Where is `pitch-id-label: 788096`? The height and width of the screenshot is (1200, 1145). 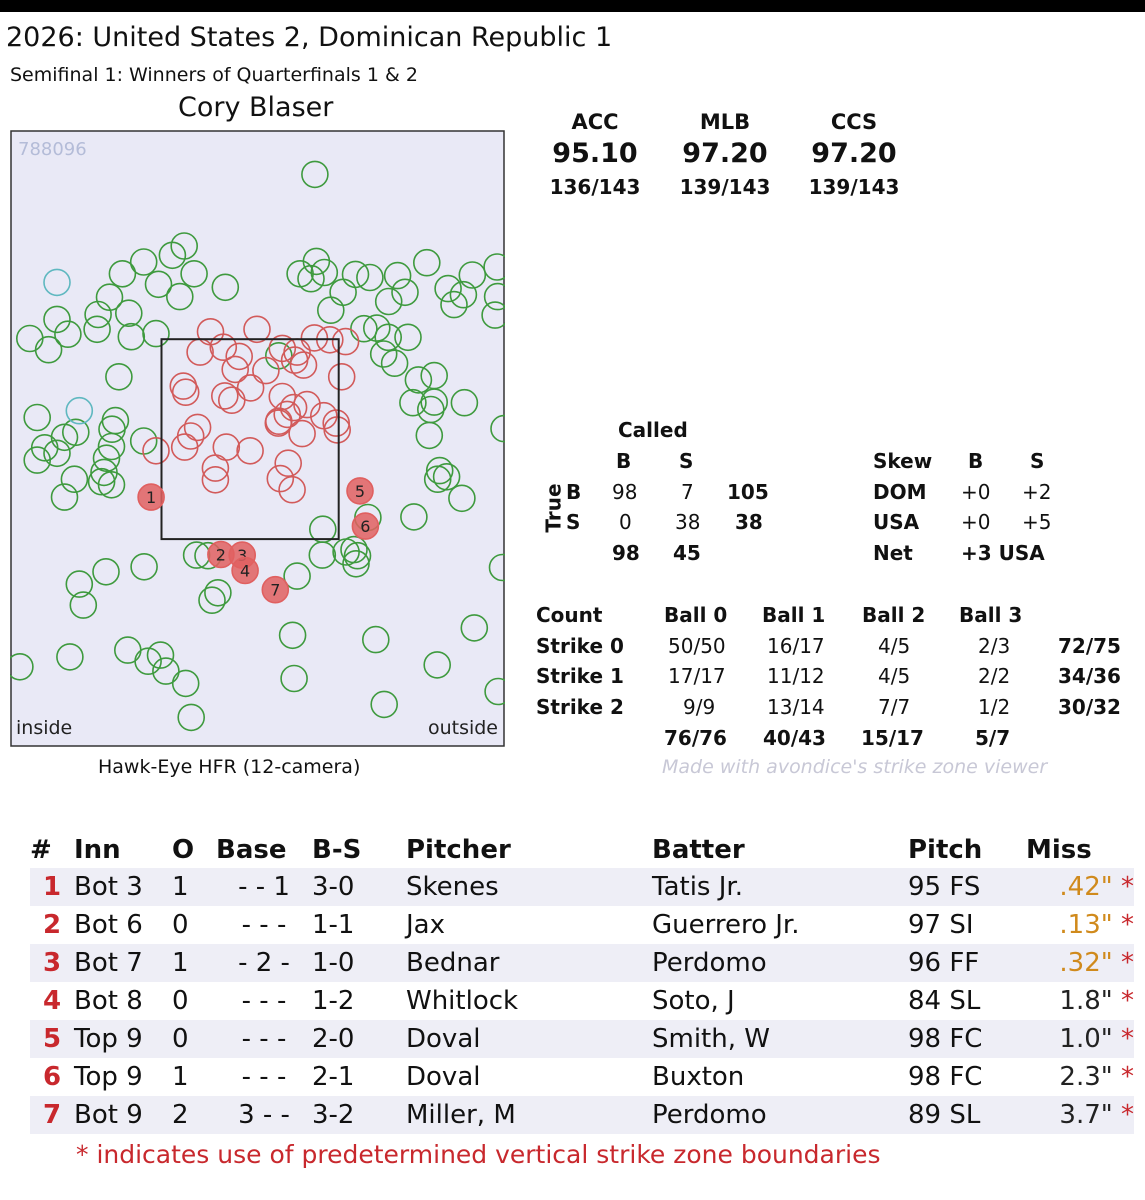 pitch-id-label: 788096 is located at coordinates (52, 149).